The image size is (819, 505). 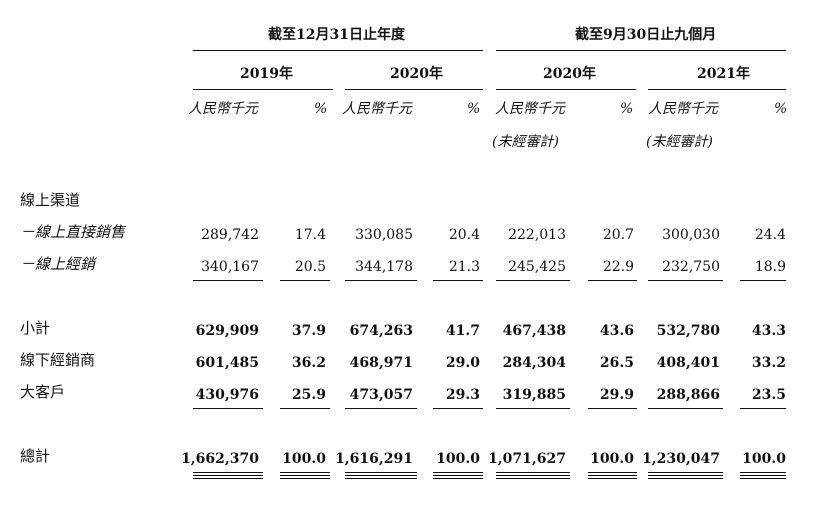 What do you see at coordinates (768, 363) in the screenshot?
I see `table-cell-offline-distributors-7: 33.2` at bounding box center [768, 363].